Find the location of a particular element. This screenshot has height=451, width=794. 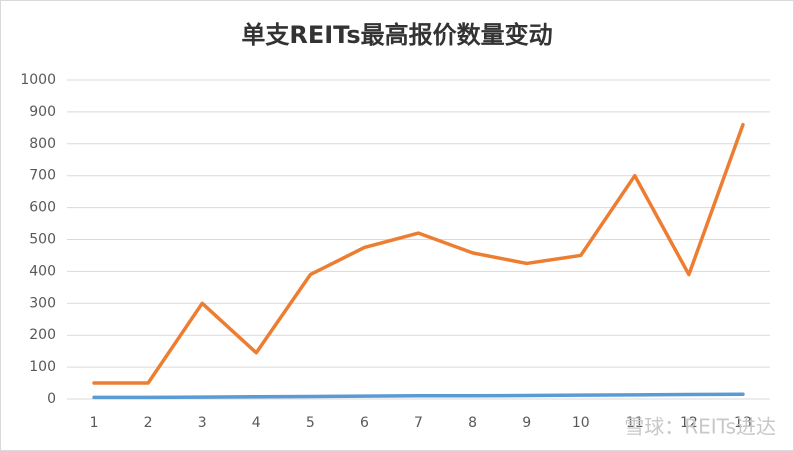

y-tick-label: 1000 is located at coordinates (38, 80).